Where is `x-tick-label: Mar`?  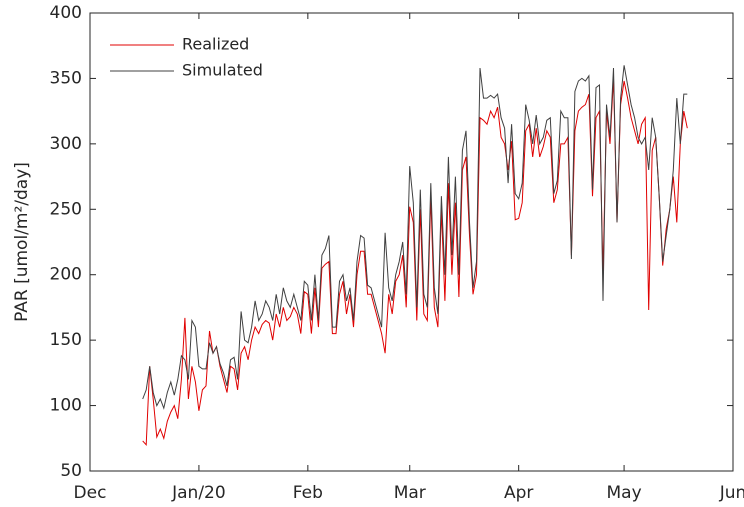 x-tick-label: Mar is located at coordinates (410, 493).